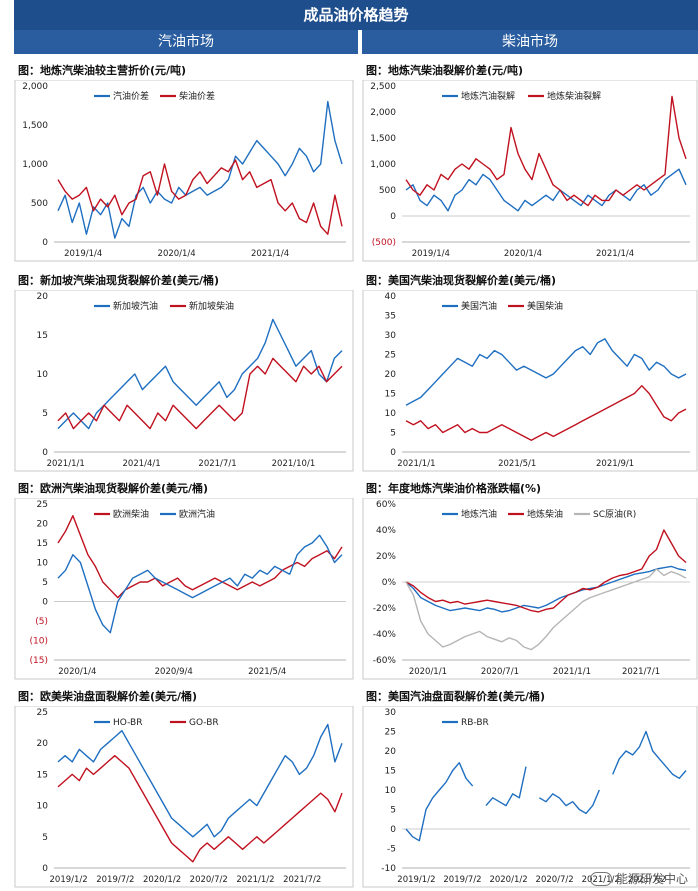  Describe the element at coordinates (383, 139) in the screenshot. I see `y-tick-label: 1,500` at that location.